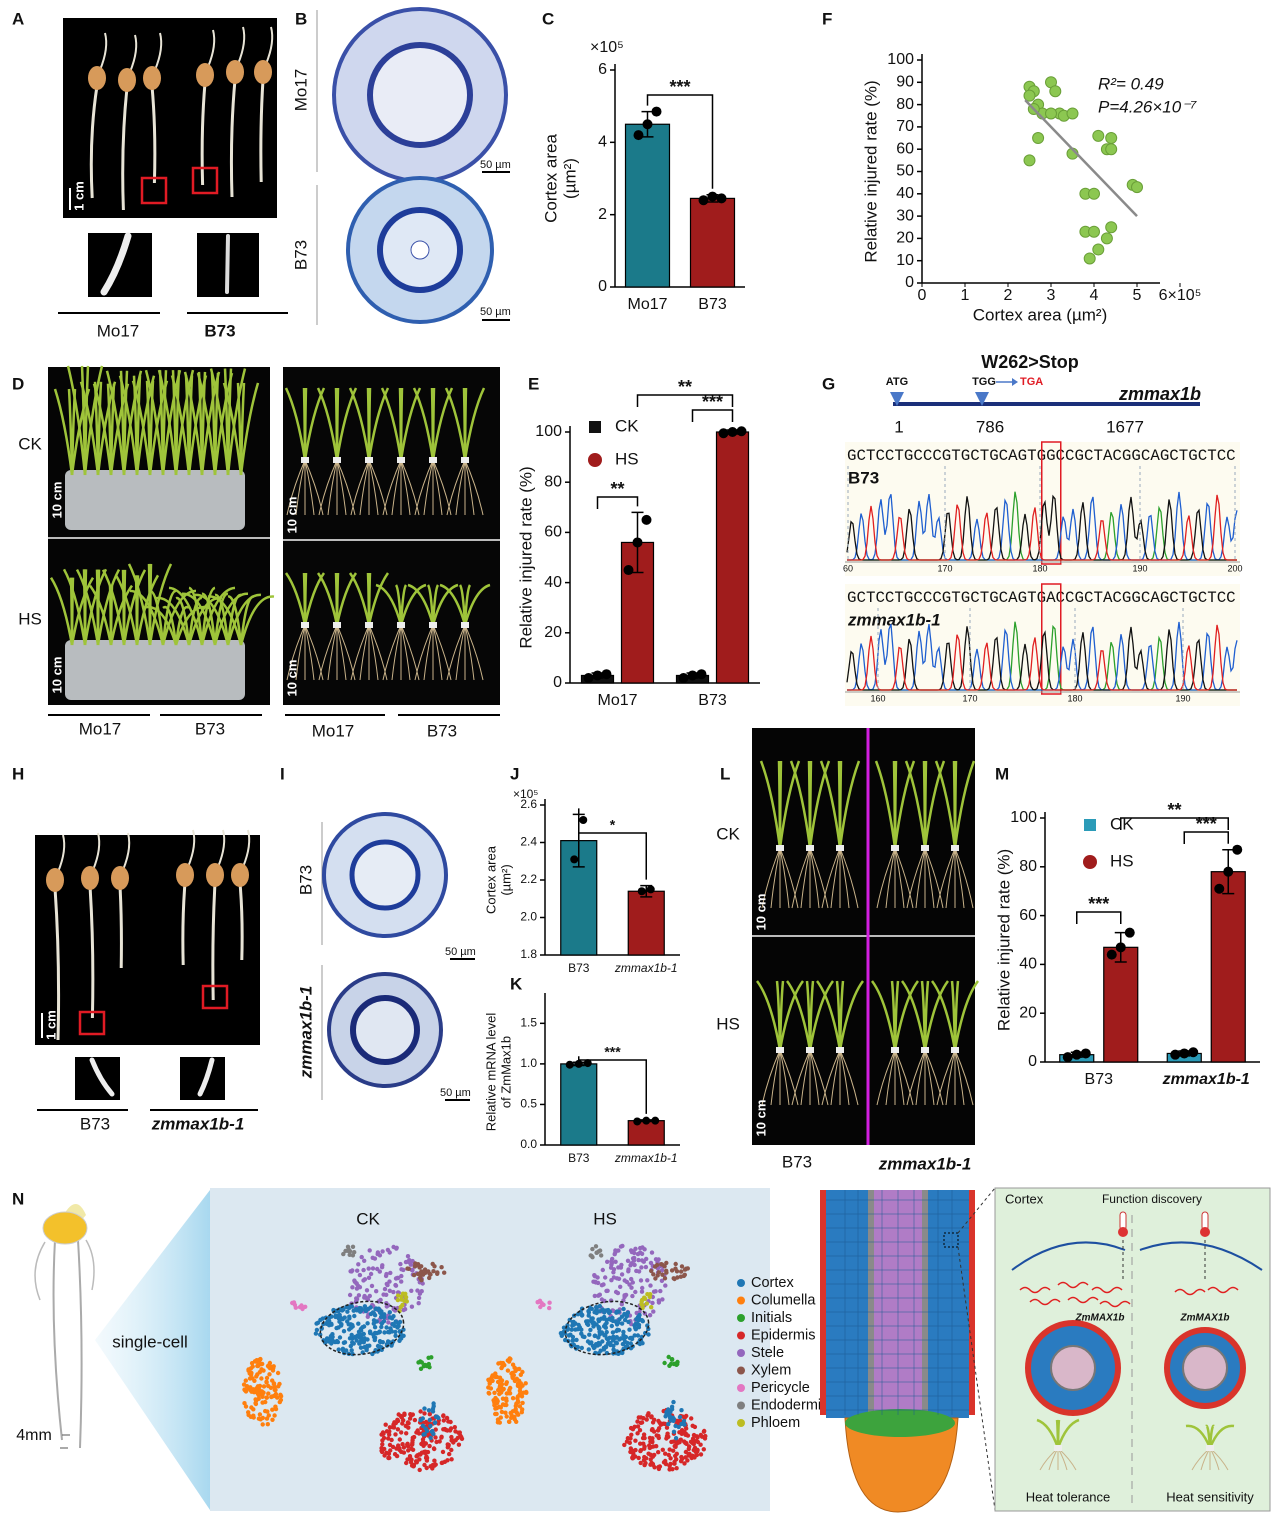 Image resolution: width=1280 pixels, height=1523 pixels. What do you see at coordinates (1002, 773) in the screenshot?
I see `panel-label: M` at bounding box center [1002, 773].